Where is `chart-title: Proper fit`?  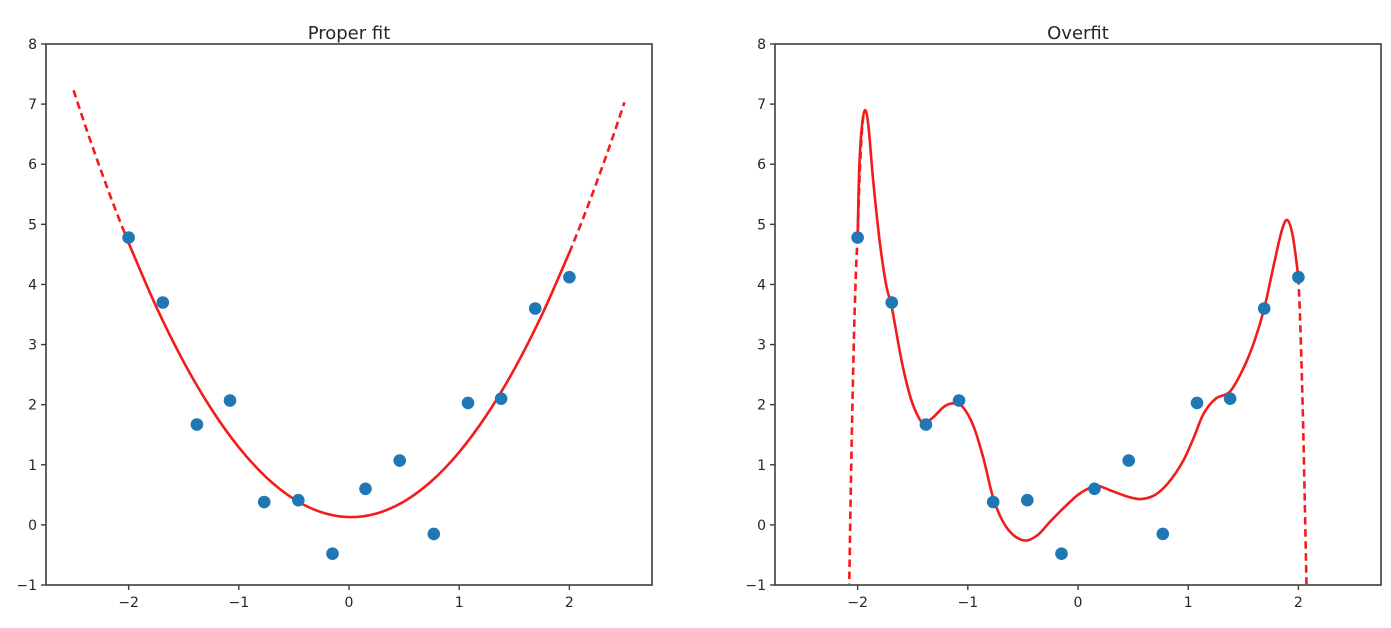
chart-title: Proper fit is located at coordinates (349, 33).